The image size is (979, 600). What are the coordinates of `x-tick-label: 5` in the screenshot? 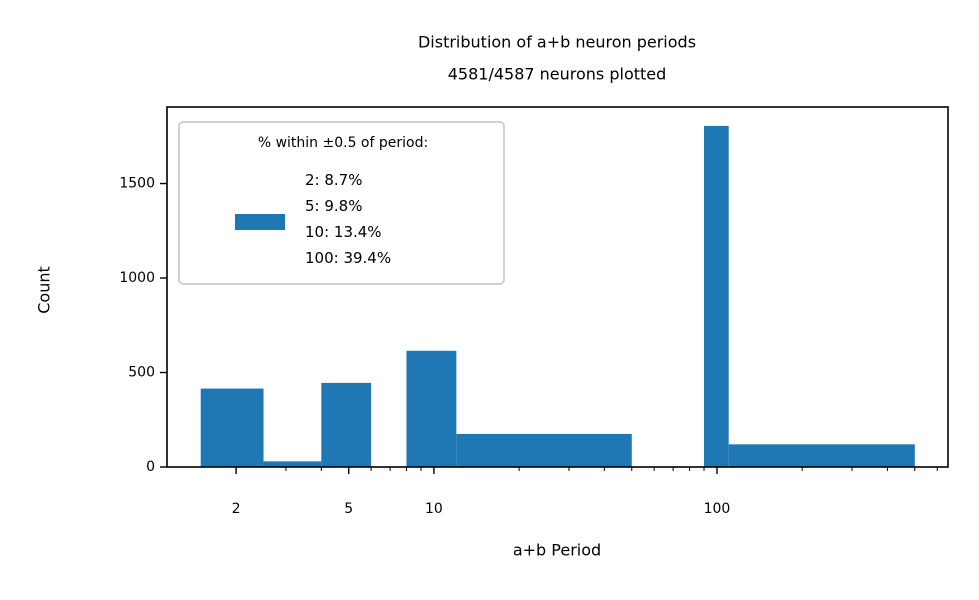 It's located at (348, 509).